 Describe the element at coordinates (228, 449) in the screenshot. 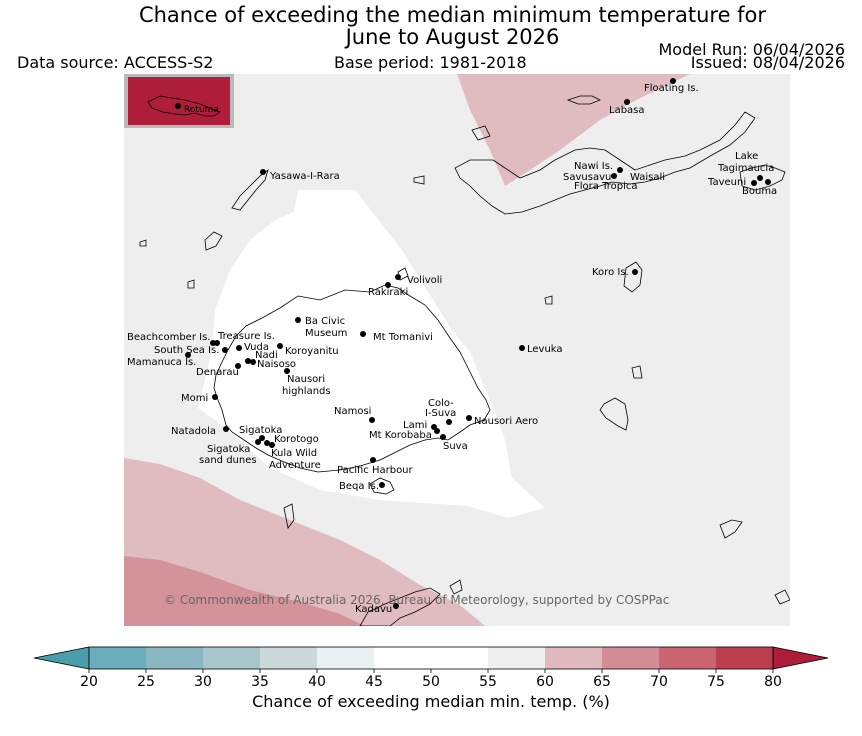

I see `place-label: Sigatoka` at that location.